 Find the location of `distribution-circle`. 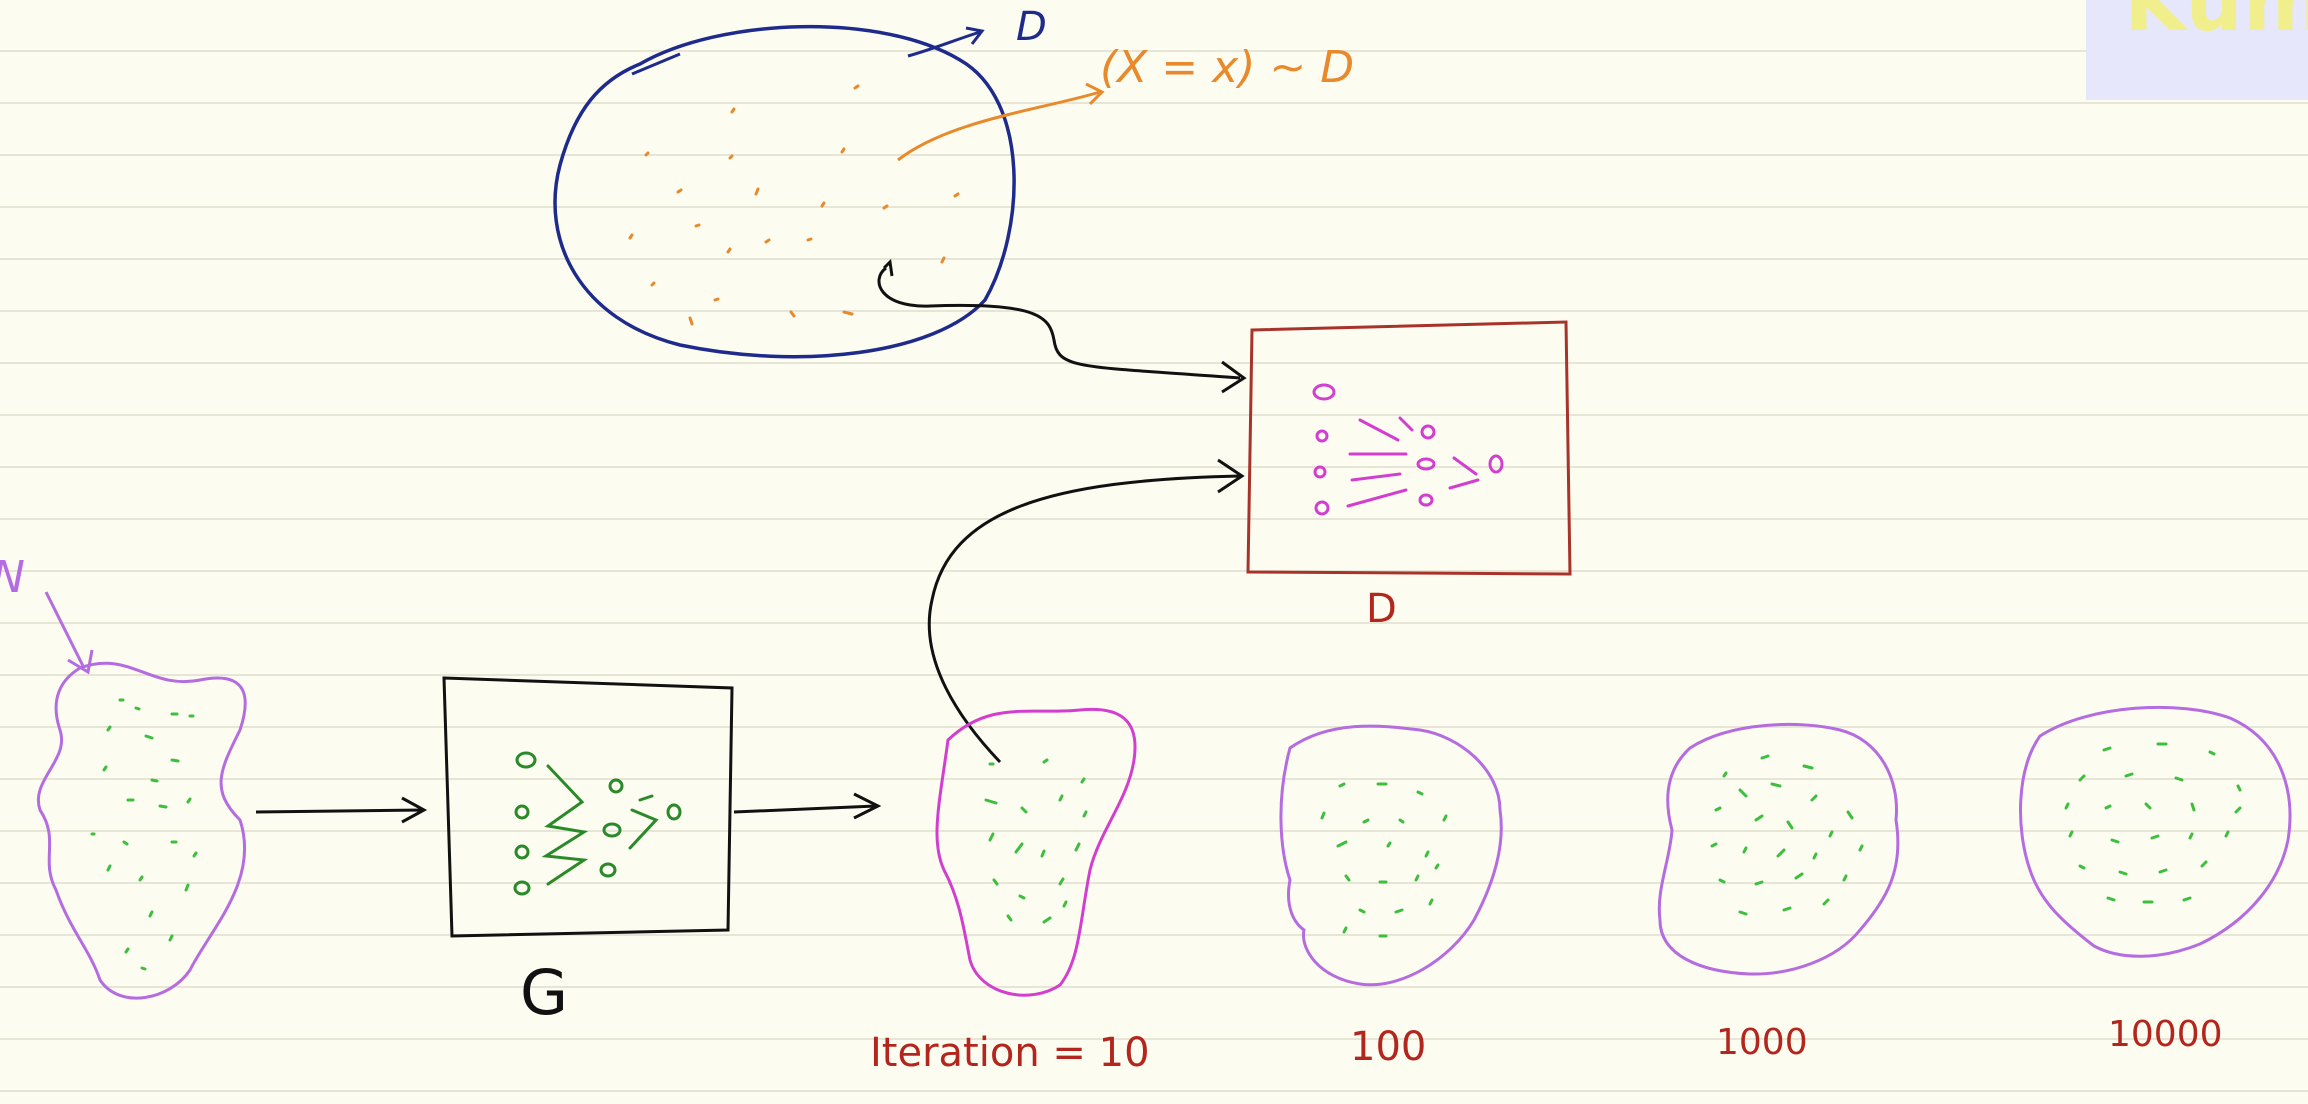

distribution-circle is located at coordinates (784, 191).